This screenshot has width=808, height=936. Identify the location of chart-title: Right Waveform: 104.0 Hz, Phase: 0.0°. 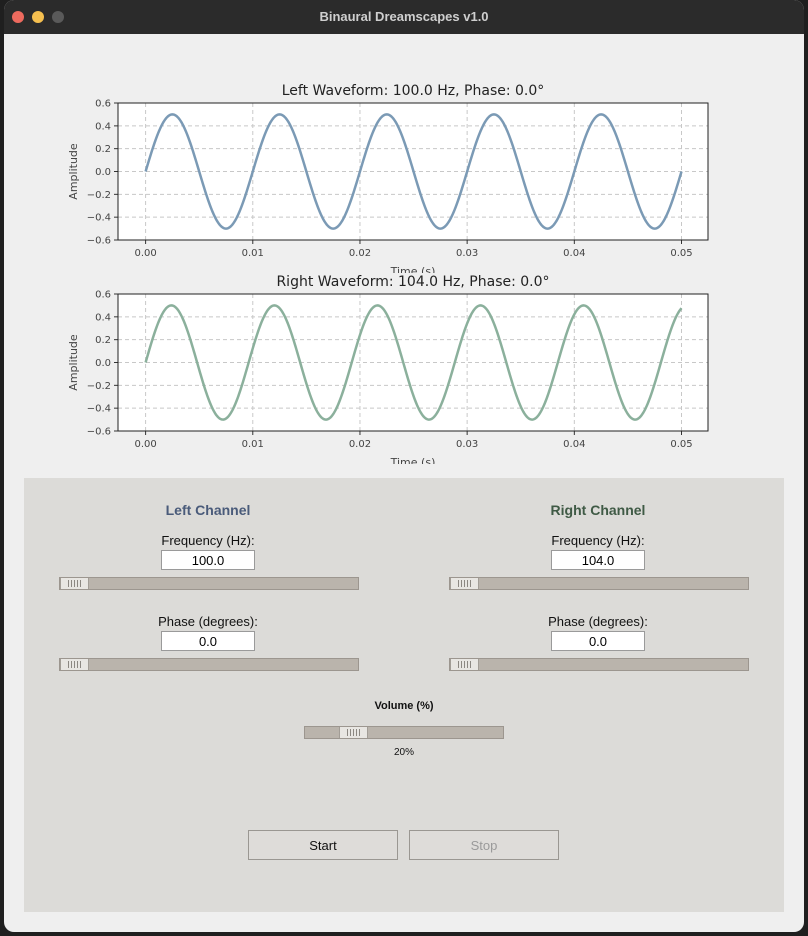
(412, 282).